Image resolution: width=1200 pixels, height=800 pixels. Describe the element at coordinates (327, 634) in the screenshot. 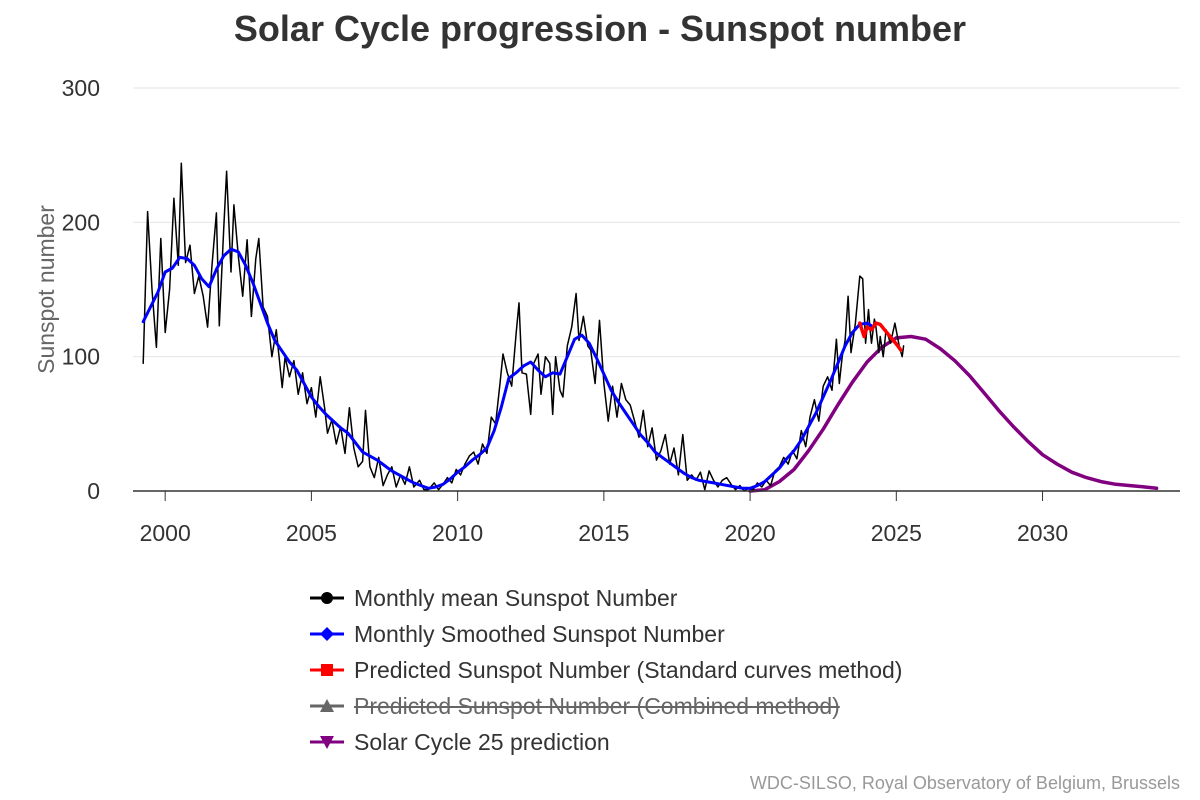

I see `legend-diamond-icon` at that location.